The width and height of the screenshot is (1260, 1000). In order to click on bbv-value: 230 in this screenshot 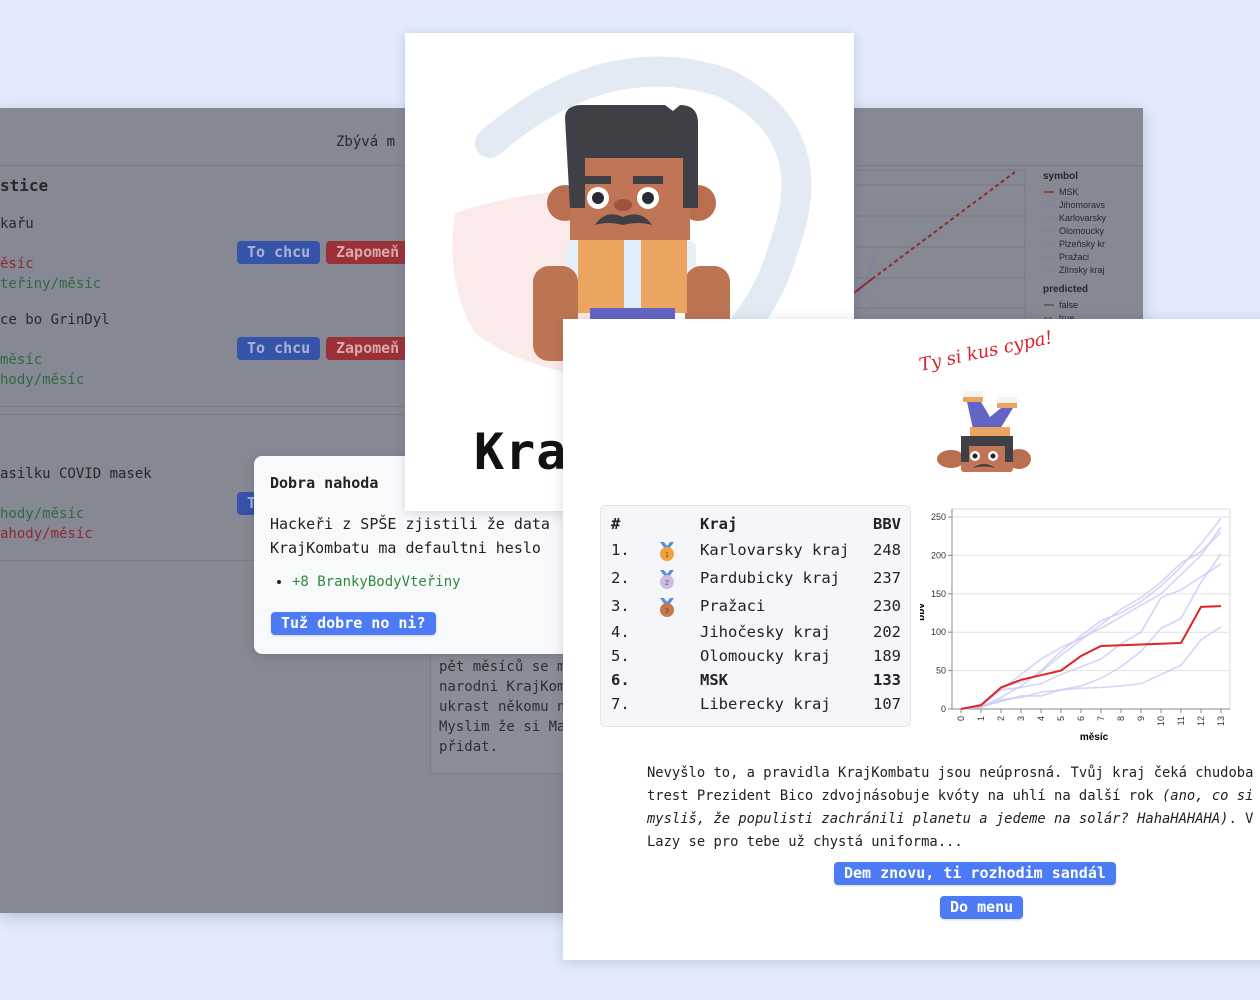, I will do `click(887, 606)`.